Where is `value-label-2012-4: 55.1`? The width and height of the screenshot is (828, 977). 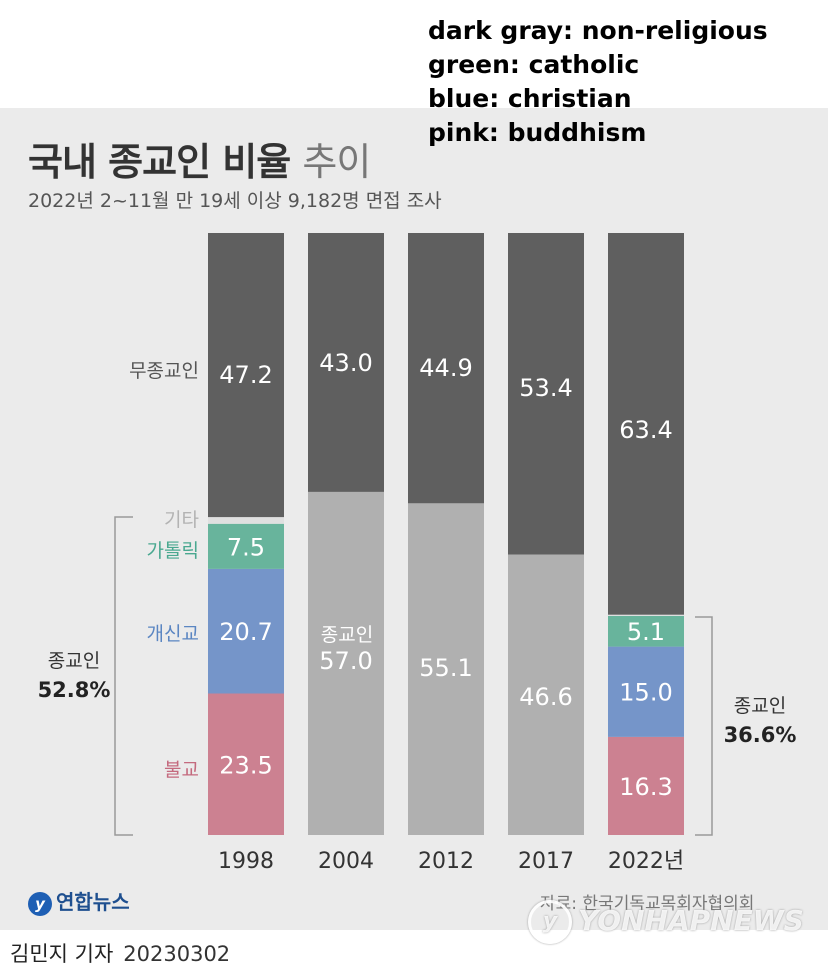 value-label-2012-4: 55.1 is located at coordinates (445, 668).